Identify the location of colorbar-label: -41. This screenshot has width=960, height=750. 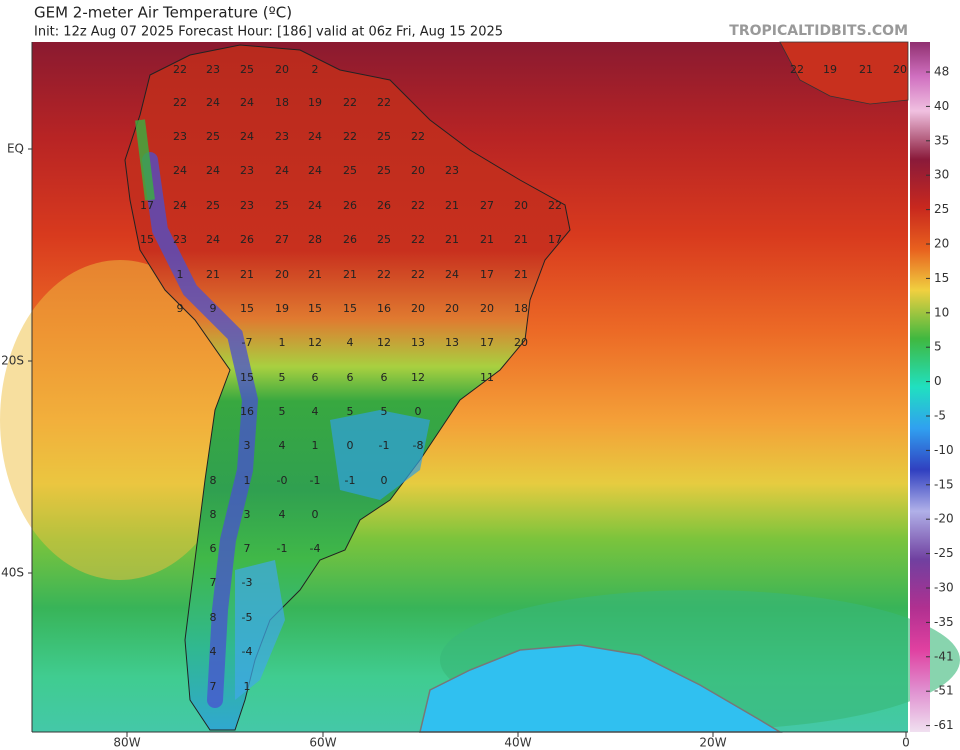
(944, 656).